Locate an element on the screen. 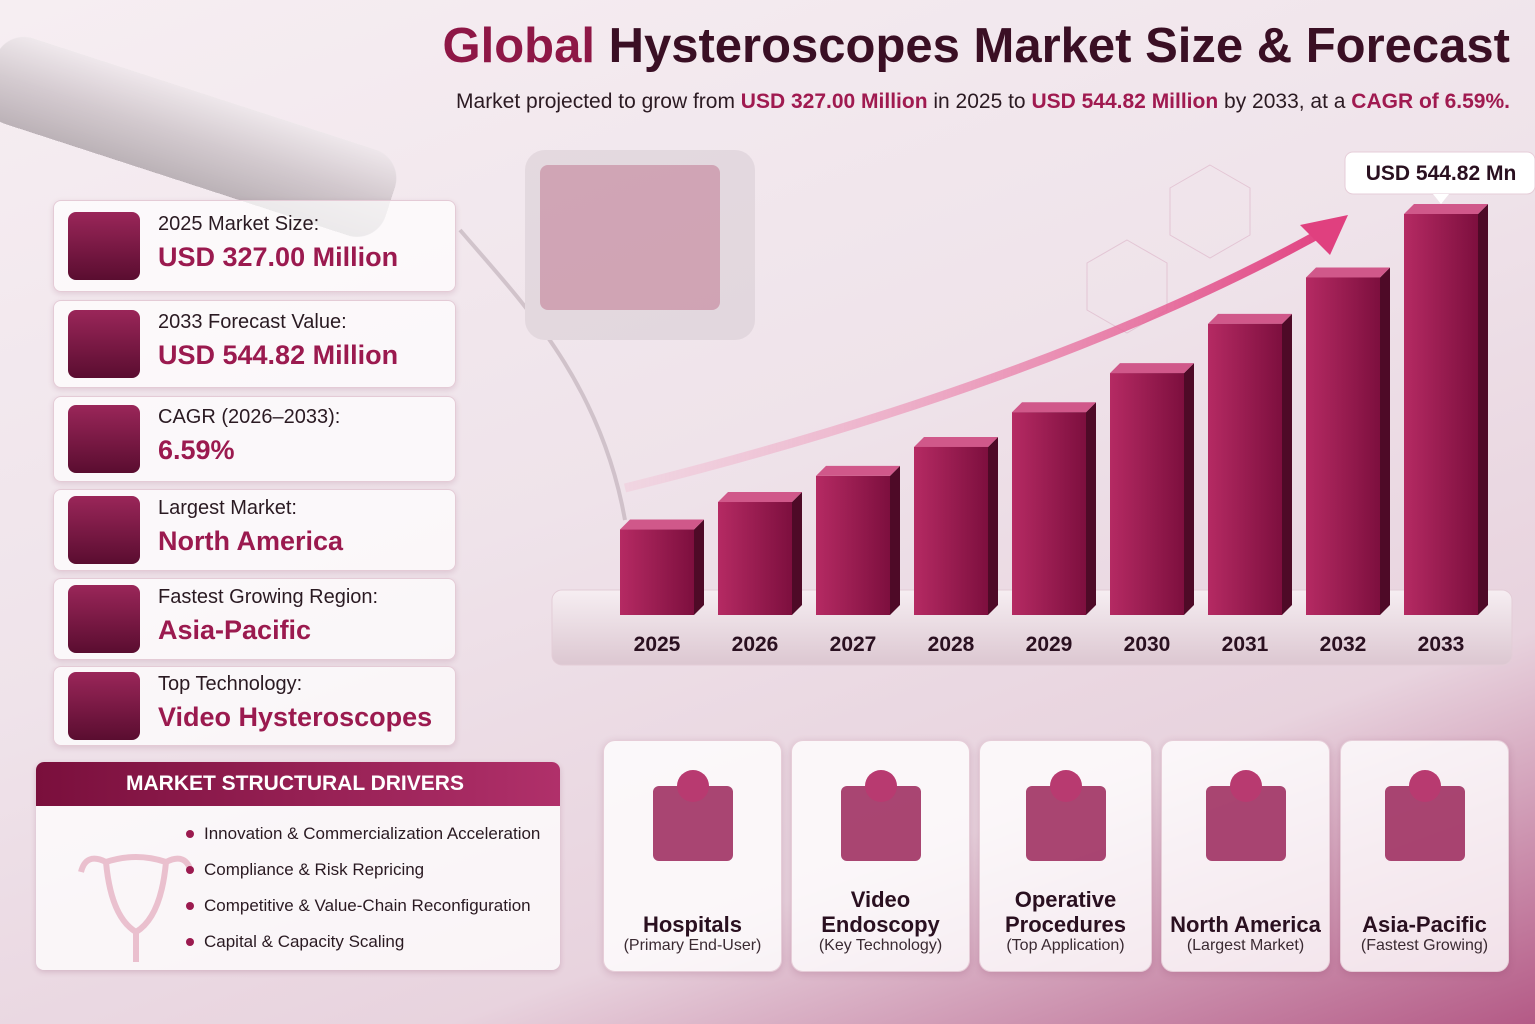 This screenshot has width=1535, height=1024. driver-item: Capital & Capacity Scaling is located at coordinates (295, 941).